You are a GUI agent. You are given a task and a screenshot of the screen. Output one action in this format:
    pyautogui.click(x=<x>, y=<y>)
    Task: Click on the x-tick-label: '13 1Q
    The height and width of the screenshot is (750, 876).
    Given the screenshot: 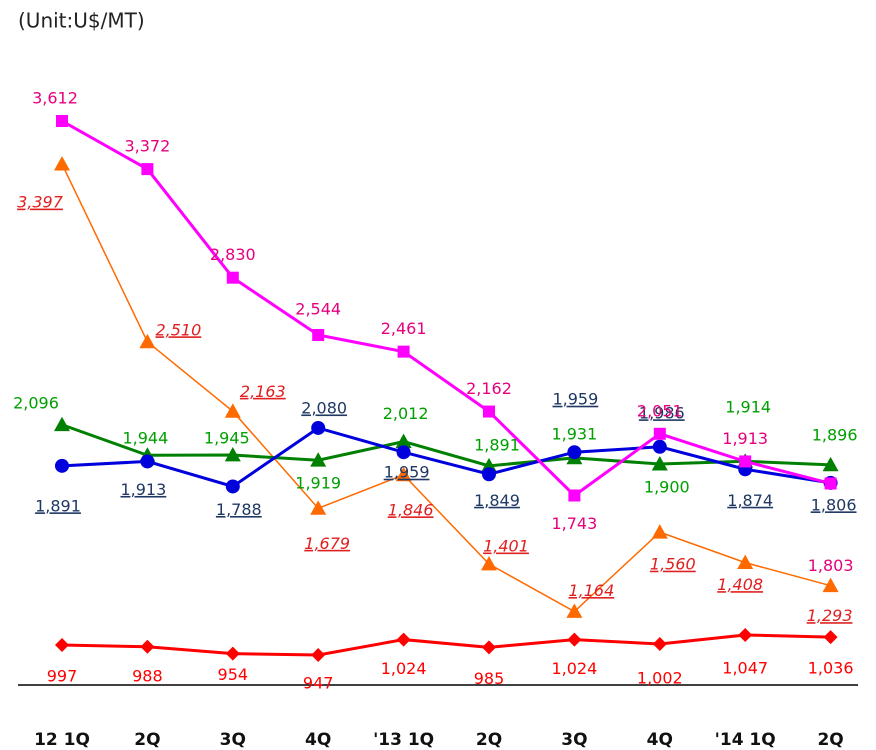 What is the action you would take?
    pyautogui.click(x=403, y=740)
    